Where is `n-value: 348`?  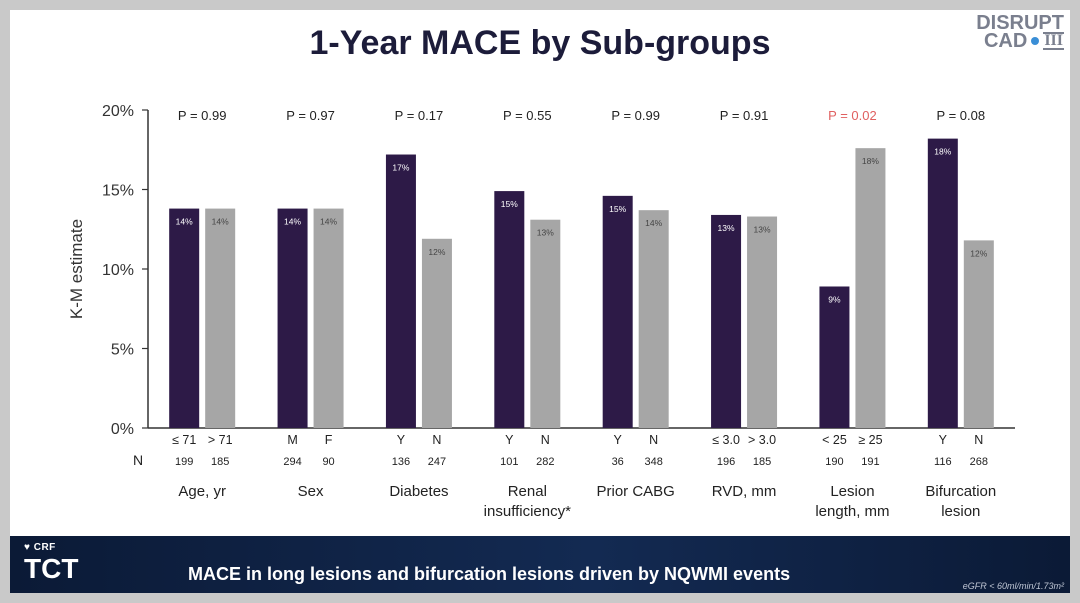 n-value: 348 is located at coordinates (654, 462).